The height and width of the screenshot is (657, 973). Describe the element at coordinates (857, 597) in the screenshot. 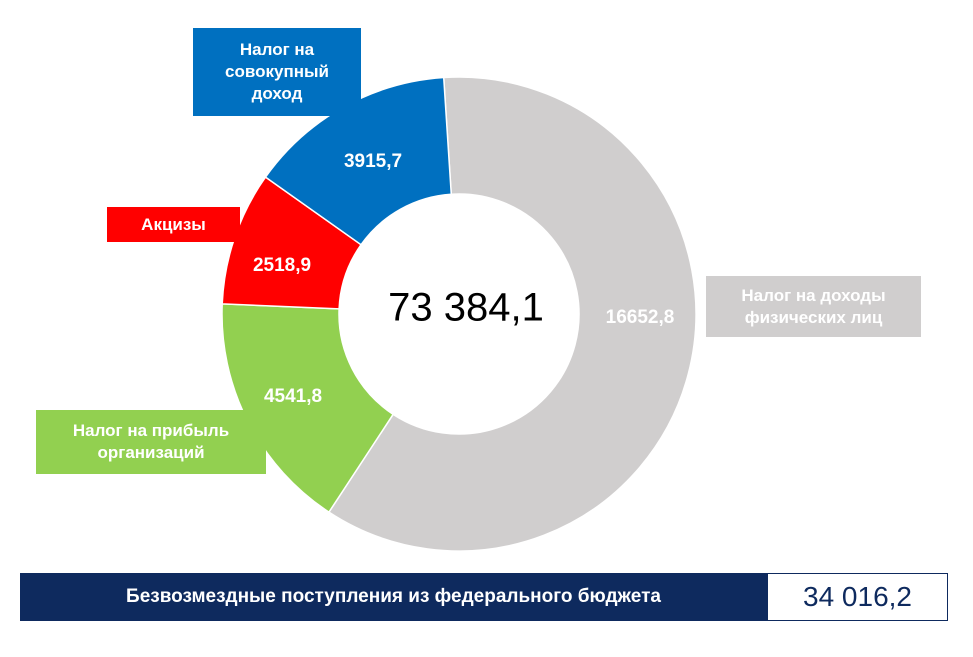

I see `footer-value: 34 016,2` at that location.